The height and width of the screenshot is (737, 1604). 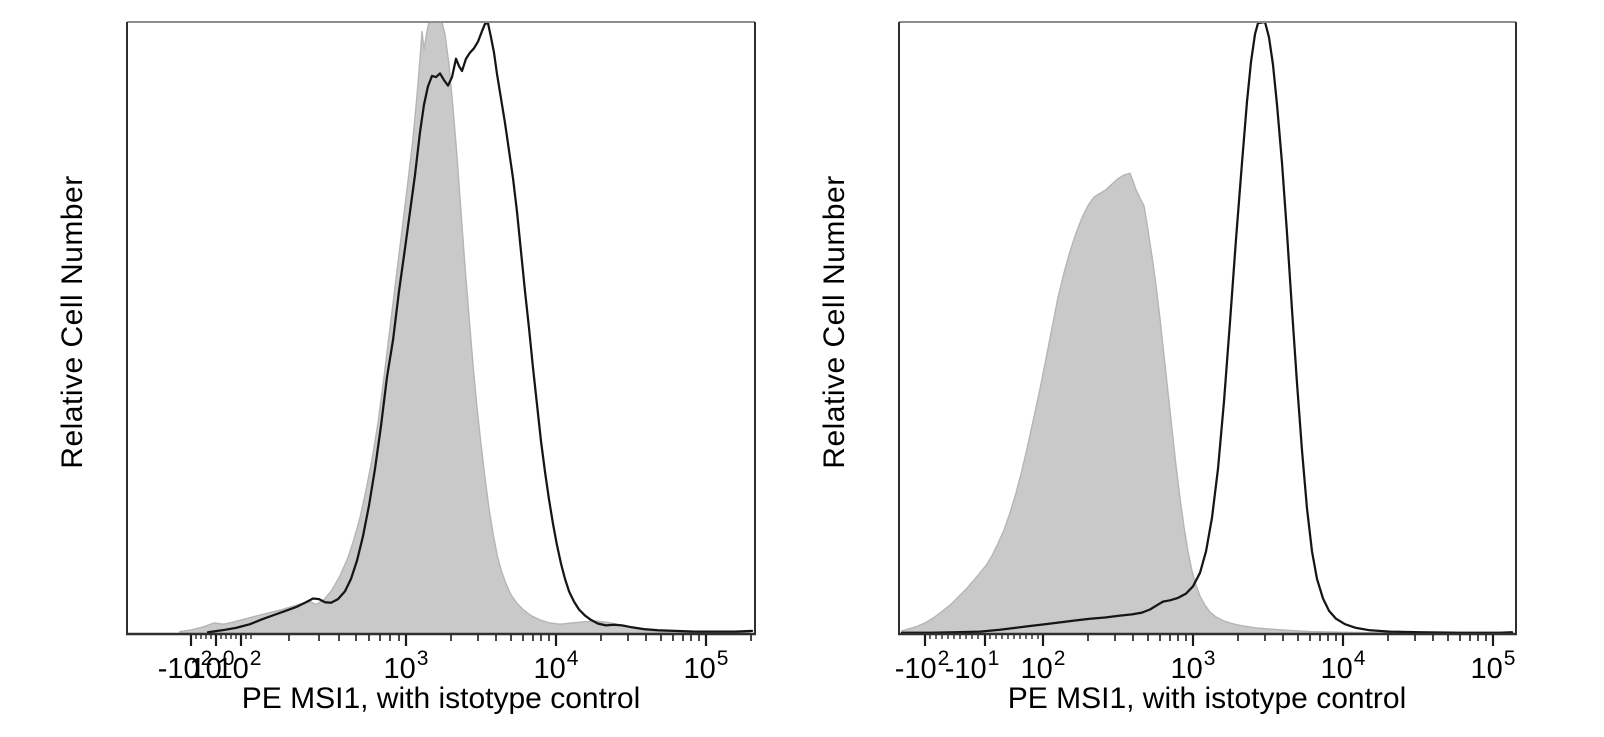 I want to click on x-tick-label-left: 10², so click(x=239, y=666).